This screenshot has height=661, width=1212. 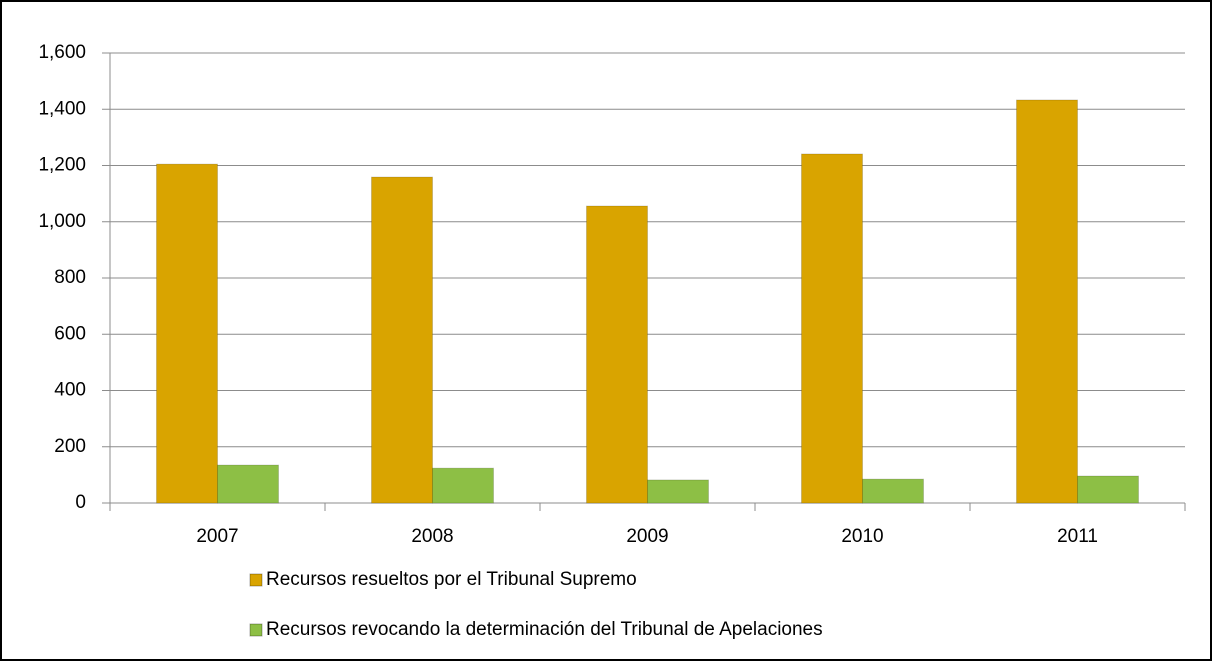 What do you see at coordinates (62, 108) in the screenshot?
I see `y-tick-label: 1,400` at bounding box center [62, 108].